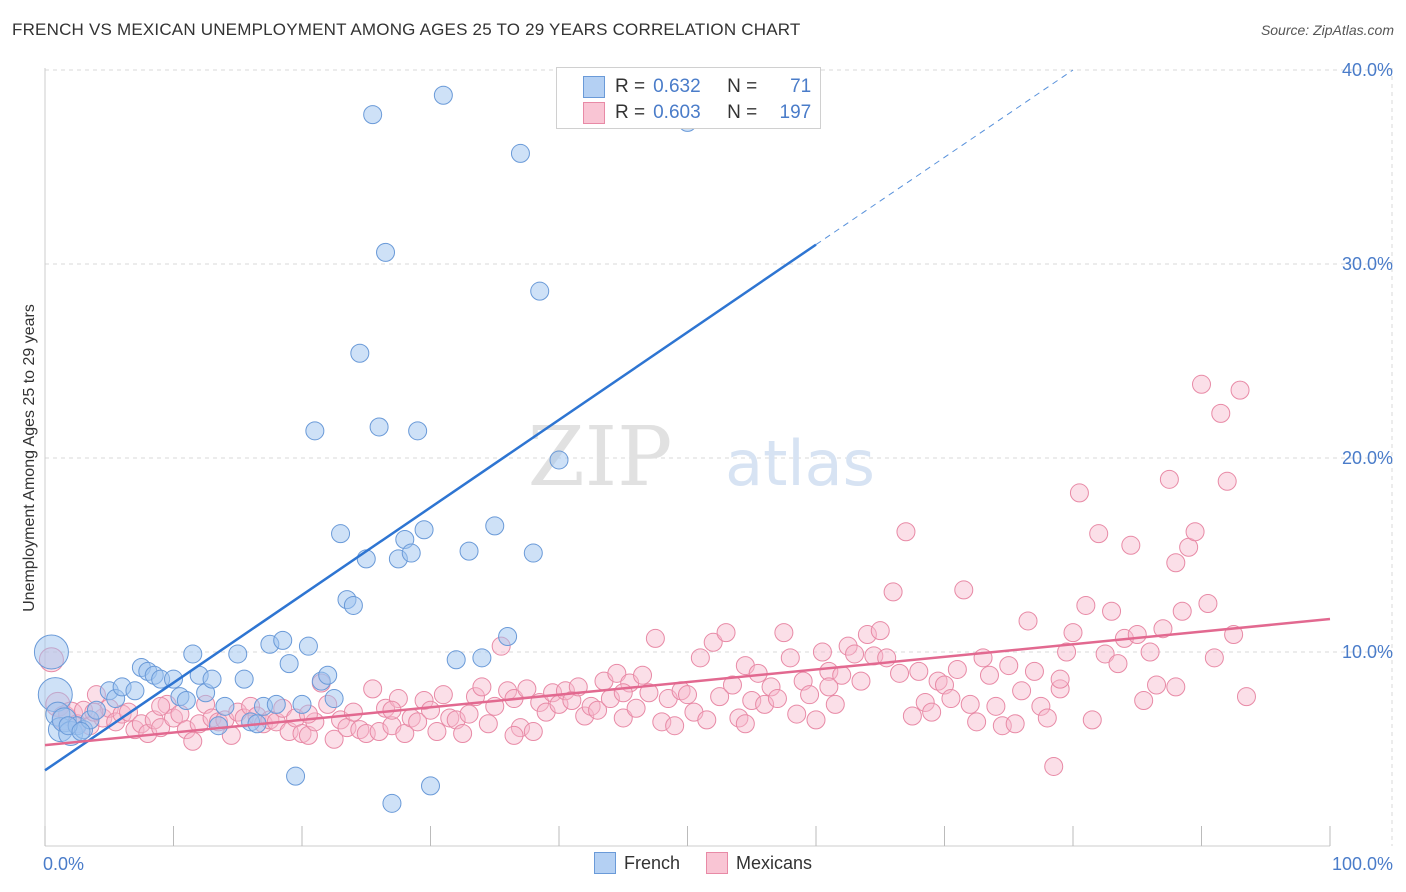  I want to click on watermark-zip: ZIP, so click(600, 457).